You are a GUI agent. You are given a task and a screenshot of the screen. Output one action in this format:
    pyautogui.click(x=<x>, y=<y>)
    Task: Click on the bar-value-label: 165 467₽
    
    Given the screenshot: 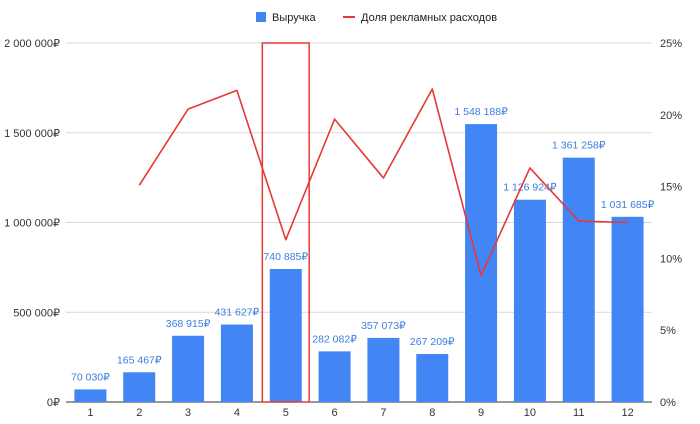 What is the action you would take?
    pyautogui.click(x=139, y=360)
    